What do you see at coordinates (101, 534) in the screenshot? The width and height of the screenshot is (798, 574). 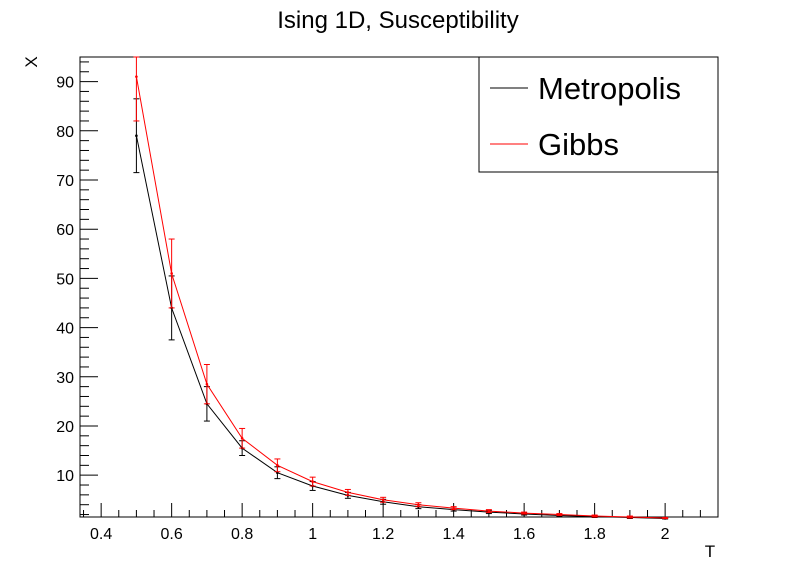 I see `x-tick-label: 0.4` at bounding box center [101, 534].